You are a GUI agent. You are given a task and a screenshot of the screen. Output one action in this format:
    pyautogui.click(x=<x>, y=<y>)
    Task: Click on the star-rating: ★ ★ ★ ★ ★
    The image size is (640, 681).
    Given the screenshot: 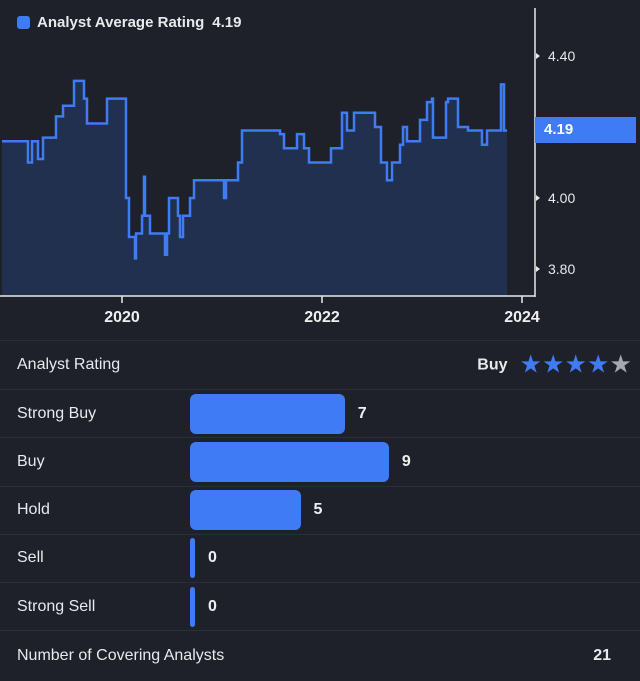 What is the action you would take?
    pyautogui.click(x=576, y=364)
    